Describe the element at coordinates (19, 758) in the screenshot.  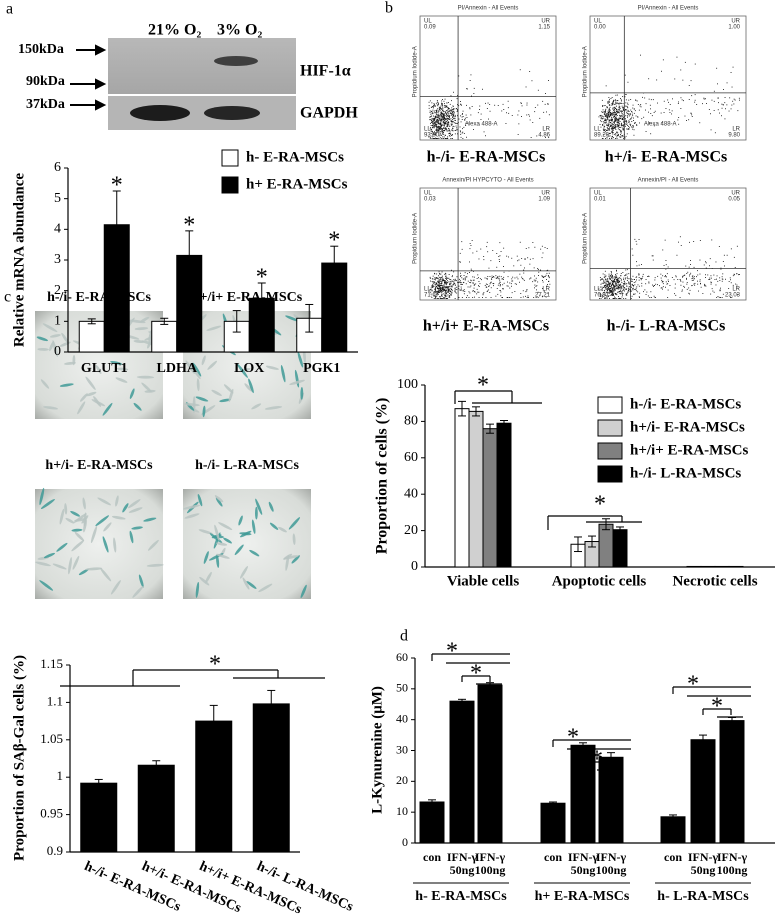
I see `y-axis-label: Proportion of SAβ-Gal cells (%)` at that location.